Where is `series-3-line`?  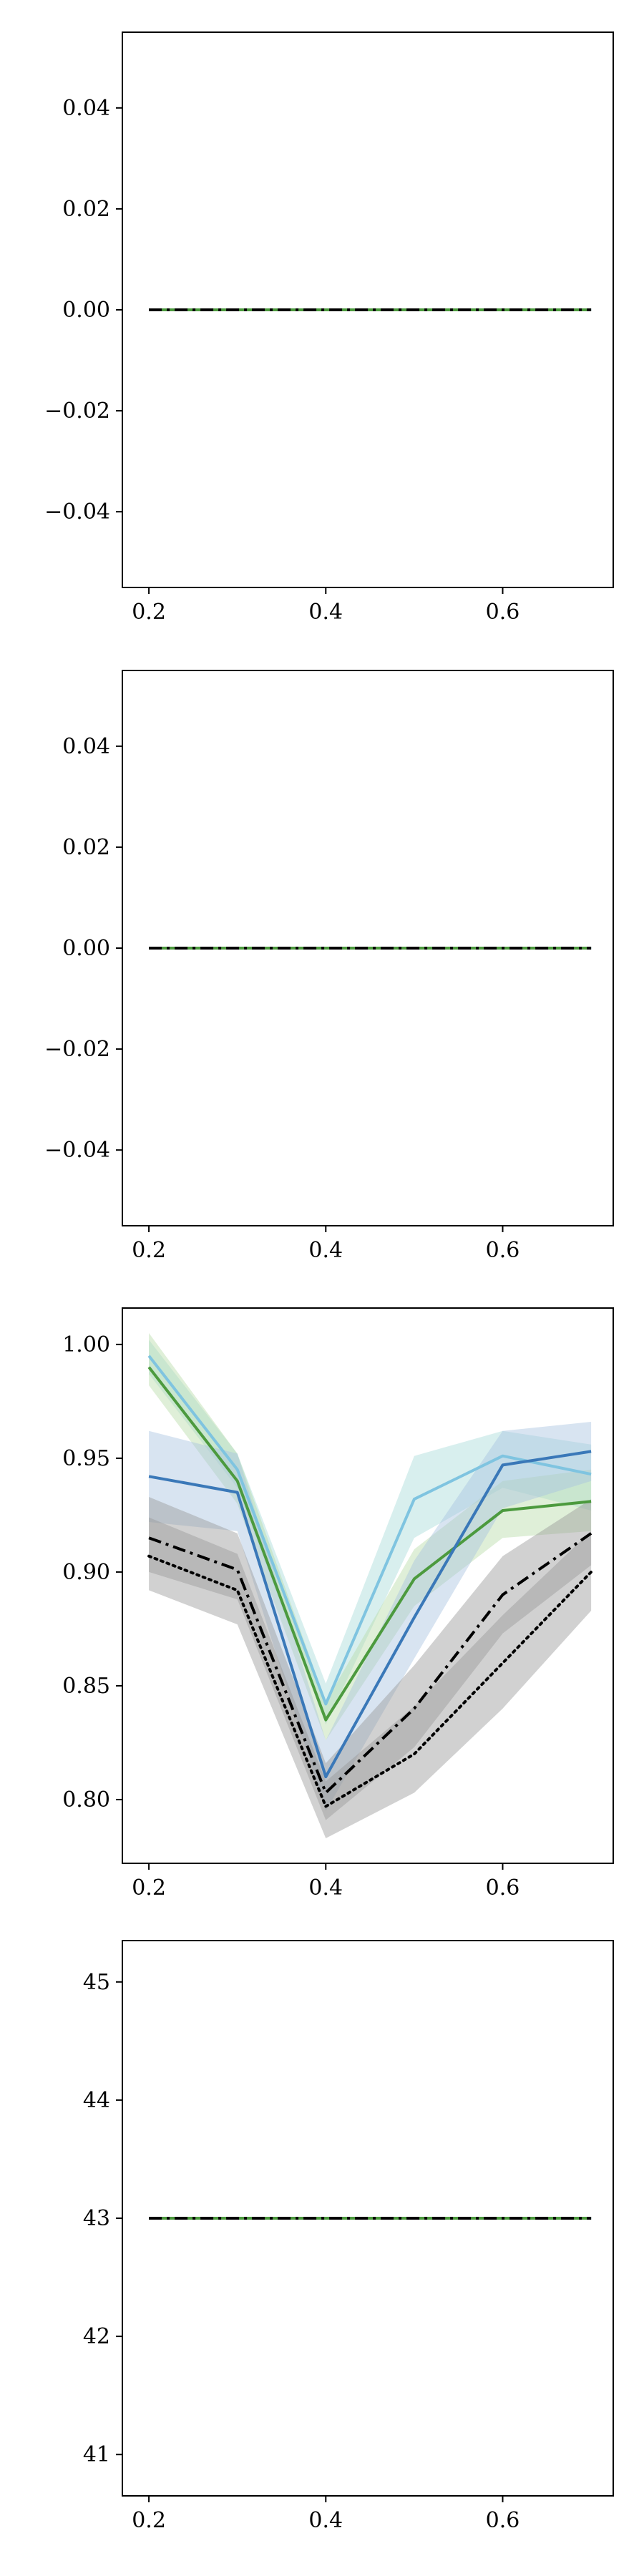
series-3-line is located at coordinates (370, 1614).